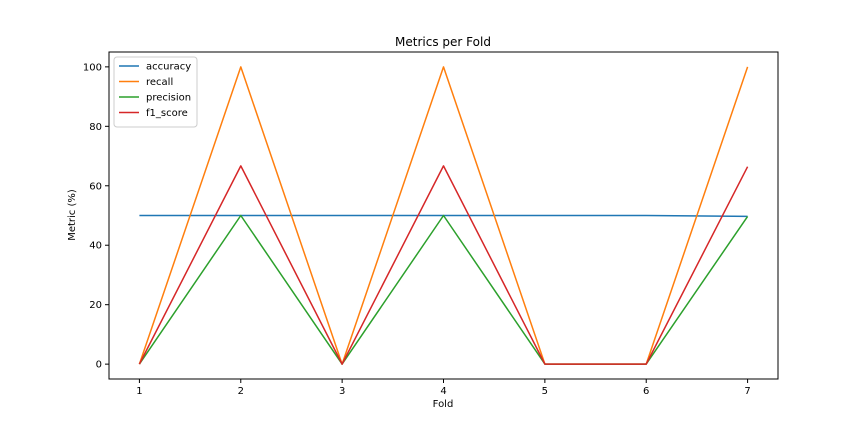 The width and height of the screenshot is (864, 432). Describe the element at coordinates (241, 391) in the screenshot. I see `x-tick-label: 2` at that location.